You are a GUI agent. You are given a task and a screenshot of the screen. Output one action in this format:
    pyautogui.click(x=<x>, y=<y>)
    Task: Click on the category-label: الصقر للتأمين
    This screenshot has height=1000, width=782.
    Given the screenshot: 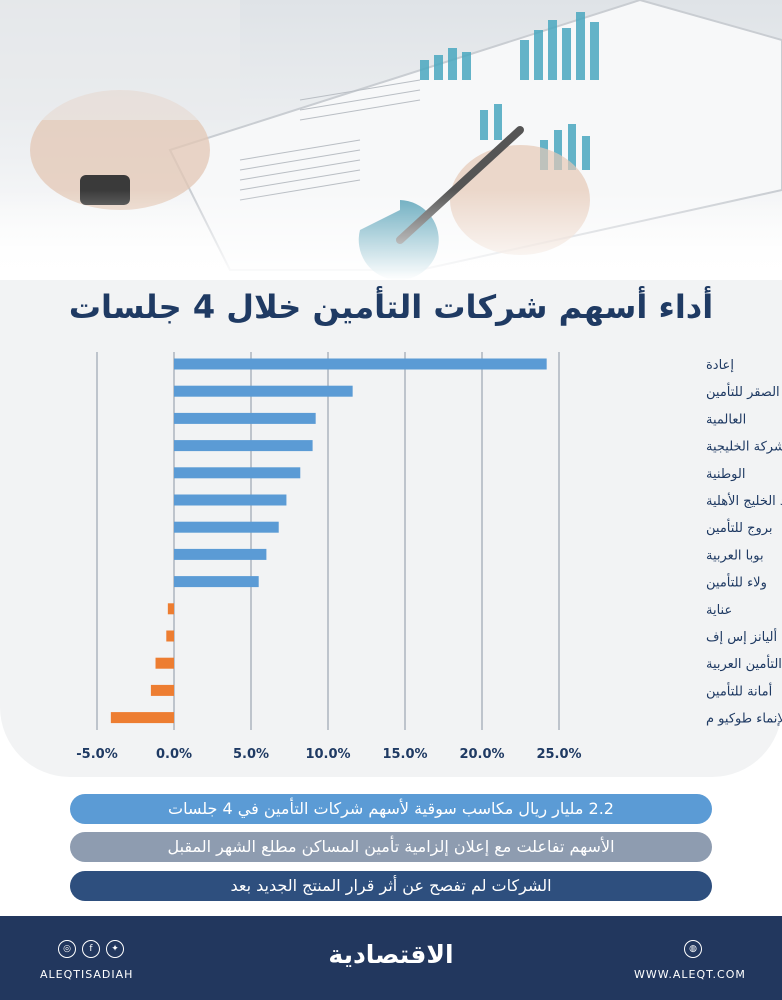 What is the action you would take?
    pyautogui.click(x=743, y=391)
    